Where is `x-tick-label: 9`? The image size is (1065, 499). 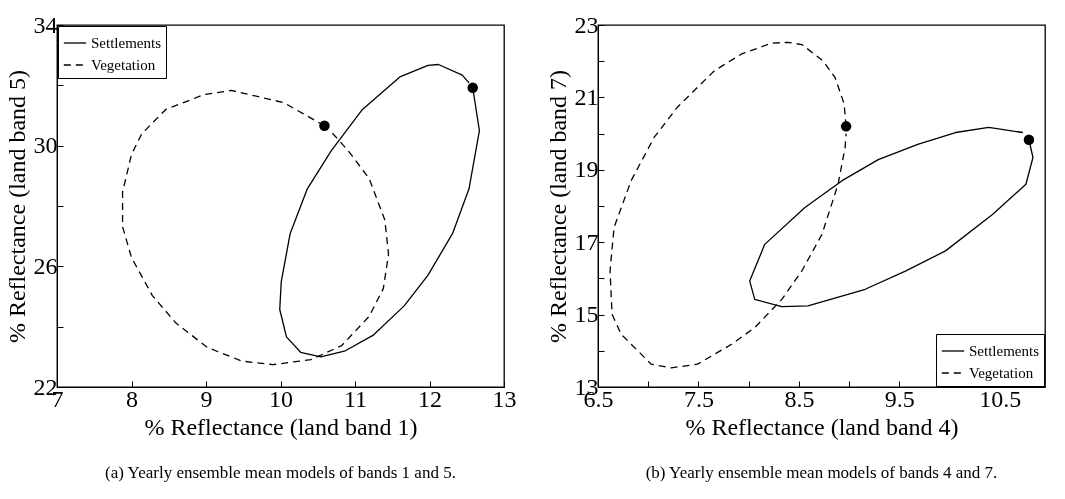
x-tick-label: 9 is located at coordinates (206, 398).